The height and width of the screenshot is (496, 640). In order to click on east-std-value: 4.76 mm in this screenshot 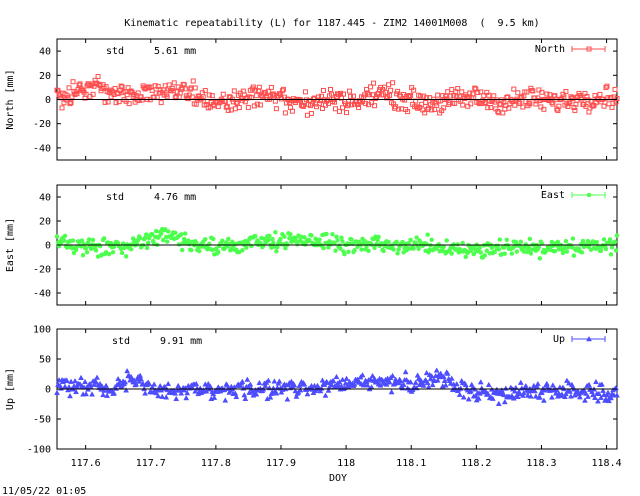, I will do `click(175, 197)`.